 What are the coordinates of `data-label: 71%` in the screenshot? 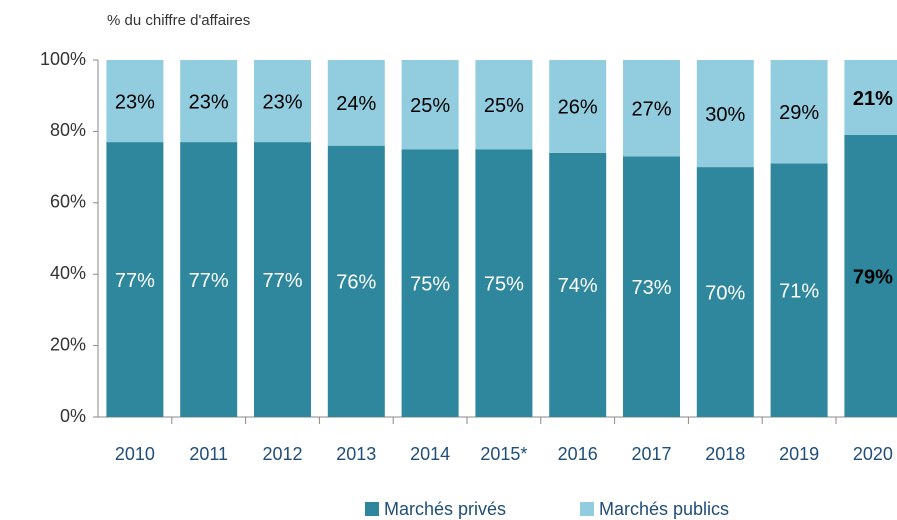 It's located at (799, 292).